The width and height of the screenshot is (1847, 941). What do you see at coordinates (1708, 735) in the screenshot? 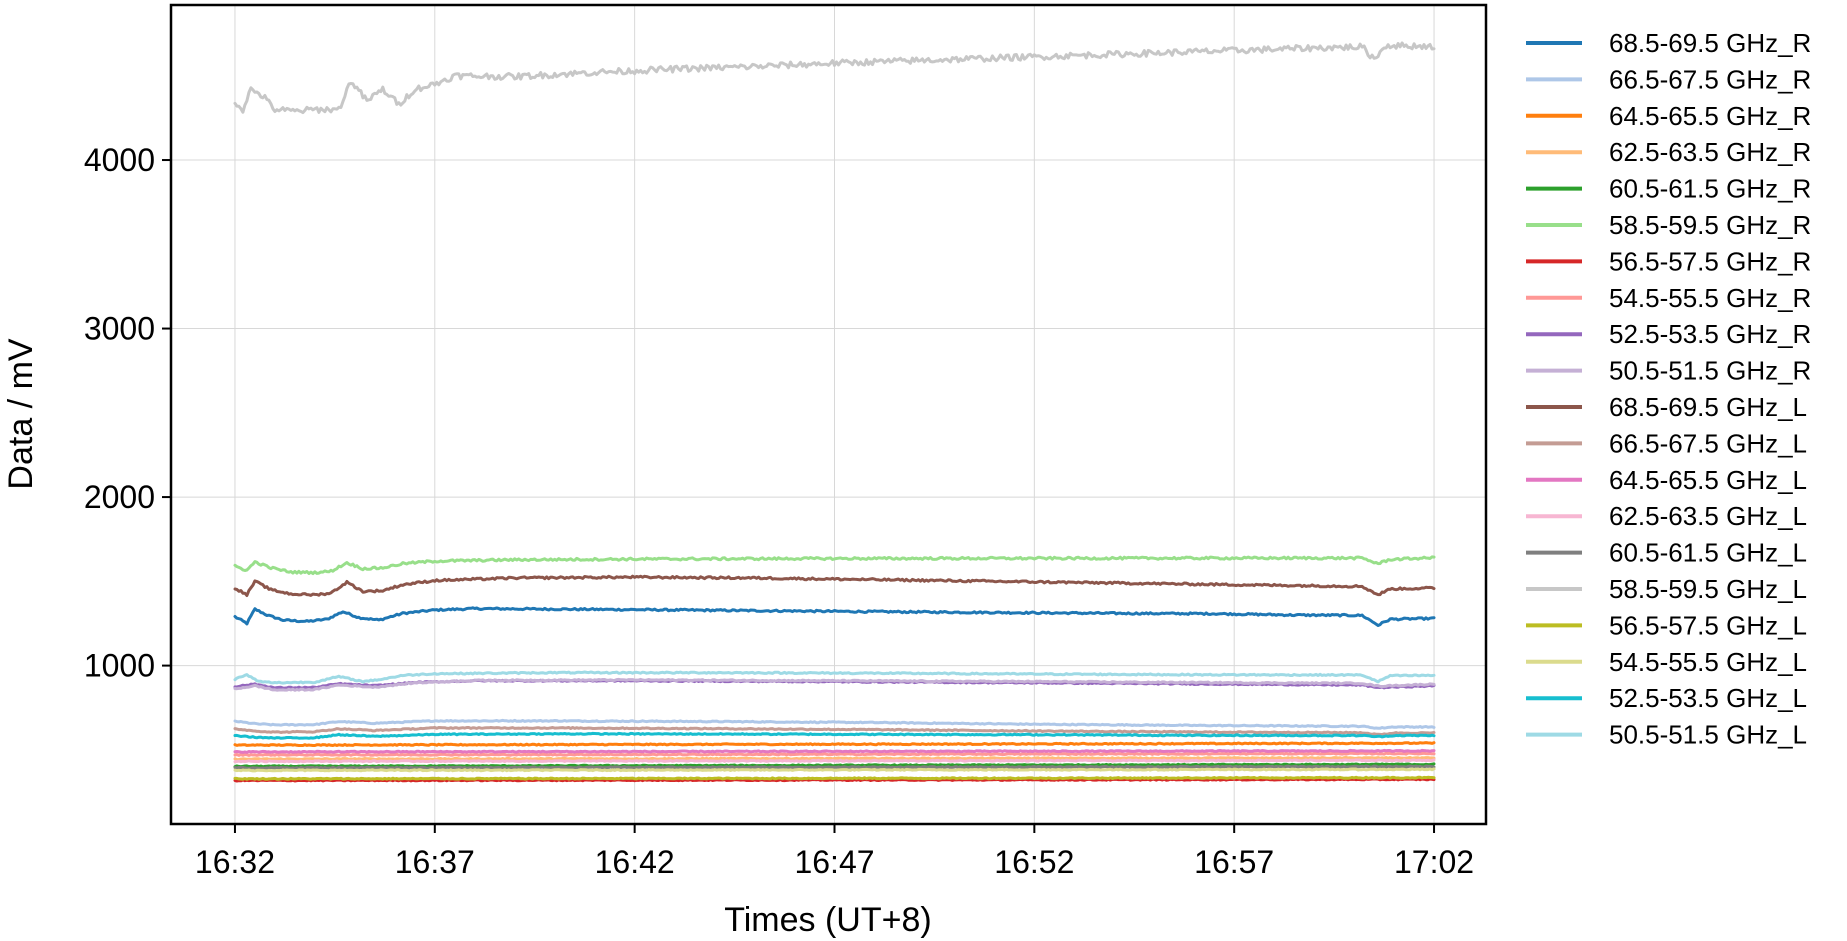
I see `legend-label: 50.5-51.5 GHz_L` at bounding box center [1708, 735].